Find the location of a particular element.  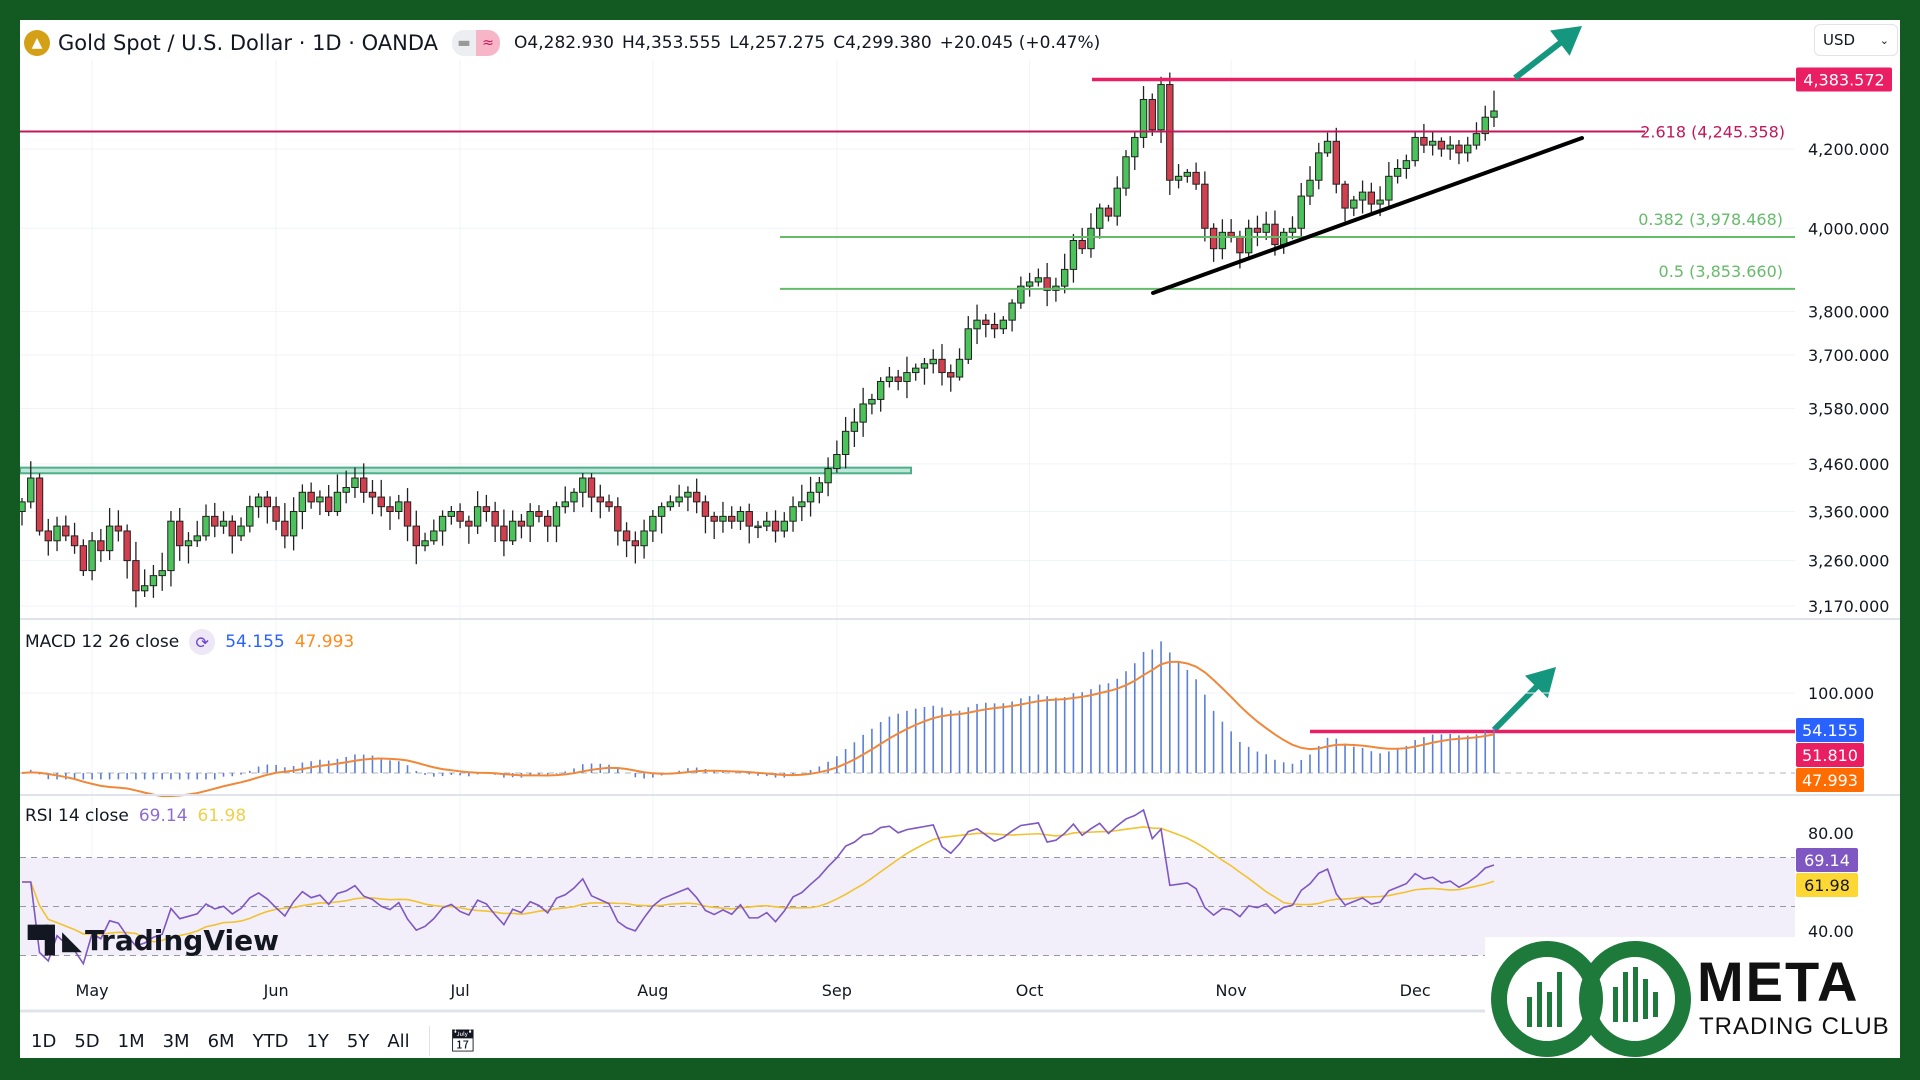

fib-level-label: 2.618 (4,245.358) is located at coordinates (1712, 132).